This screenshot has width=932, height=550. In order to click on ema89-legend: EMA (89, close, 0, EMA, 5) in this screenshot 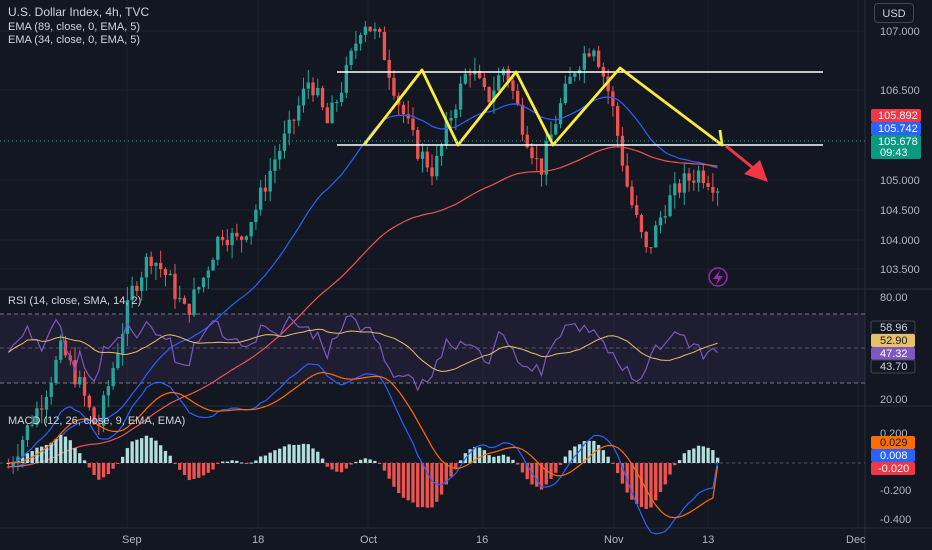, I will do `click(74, 27)`.